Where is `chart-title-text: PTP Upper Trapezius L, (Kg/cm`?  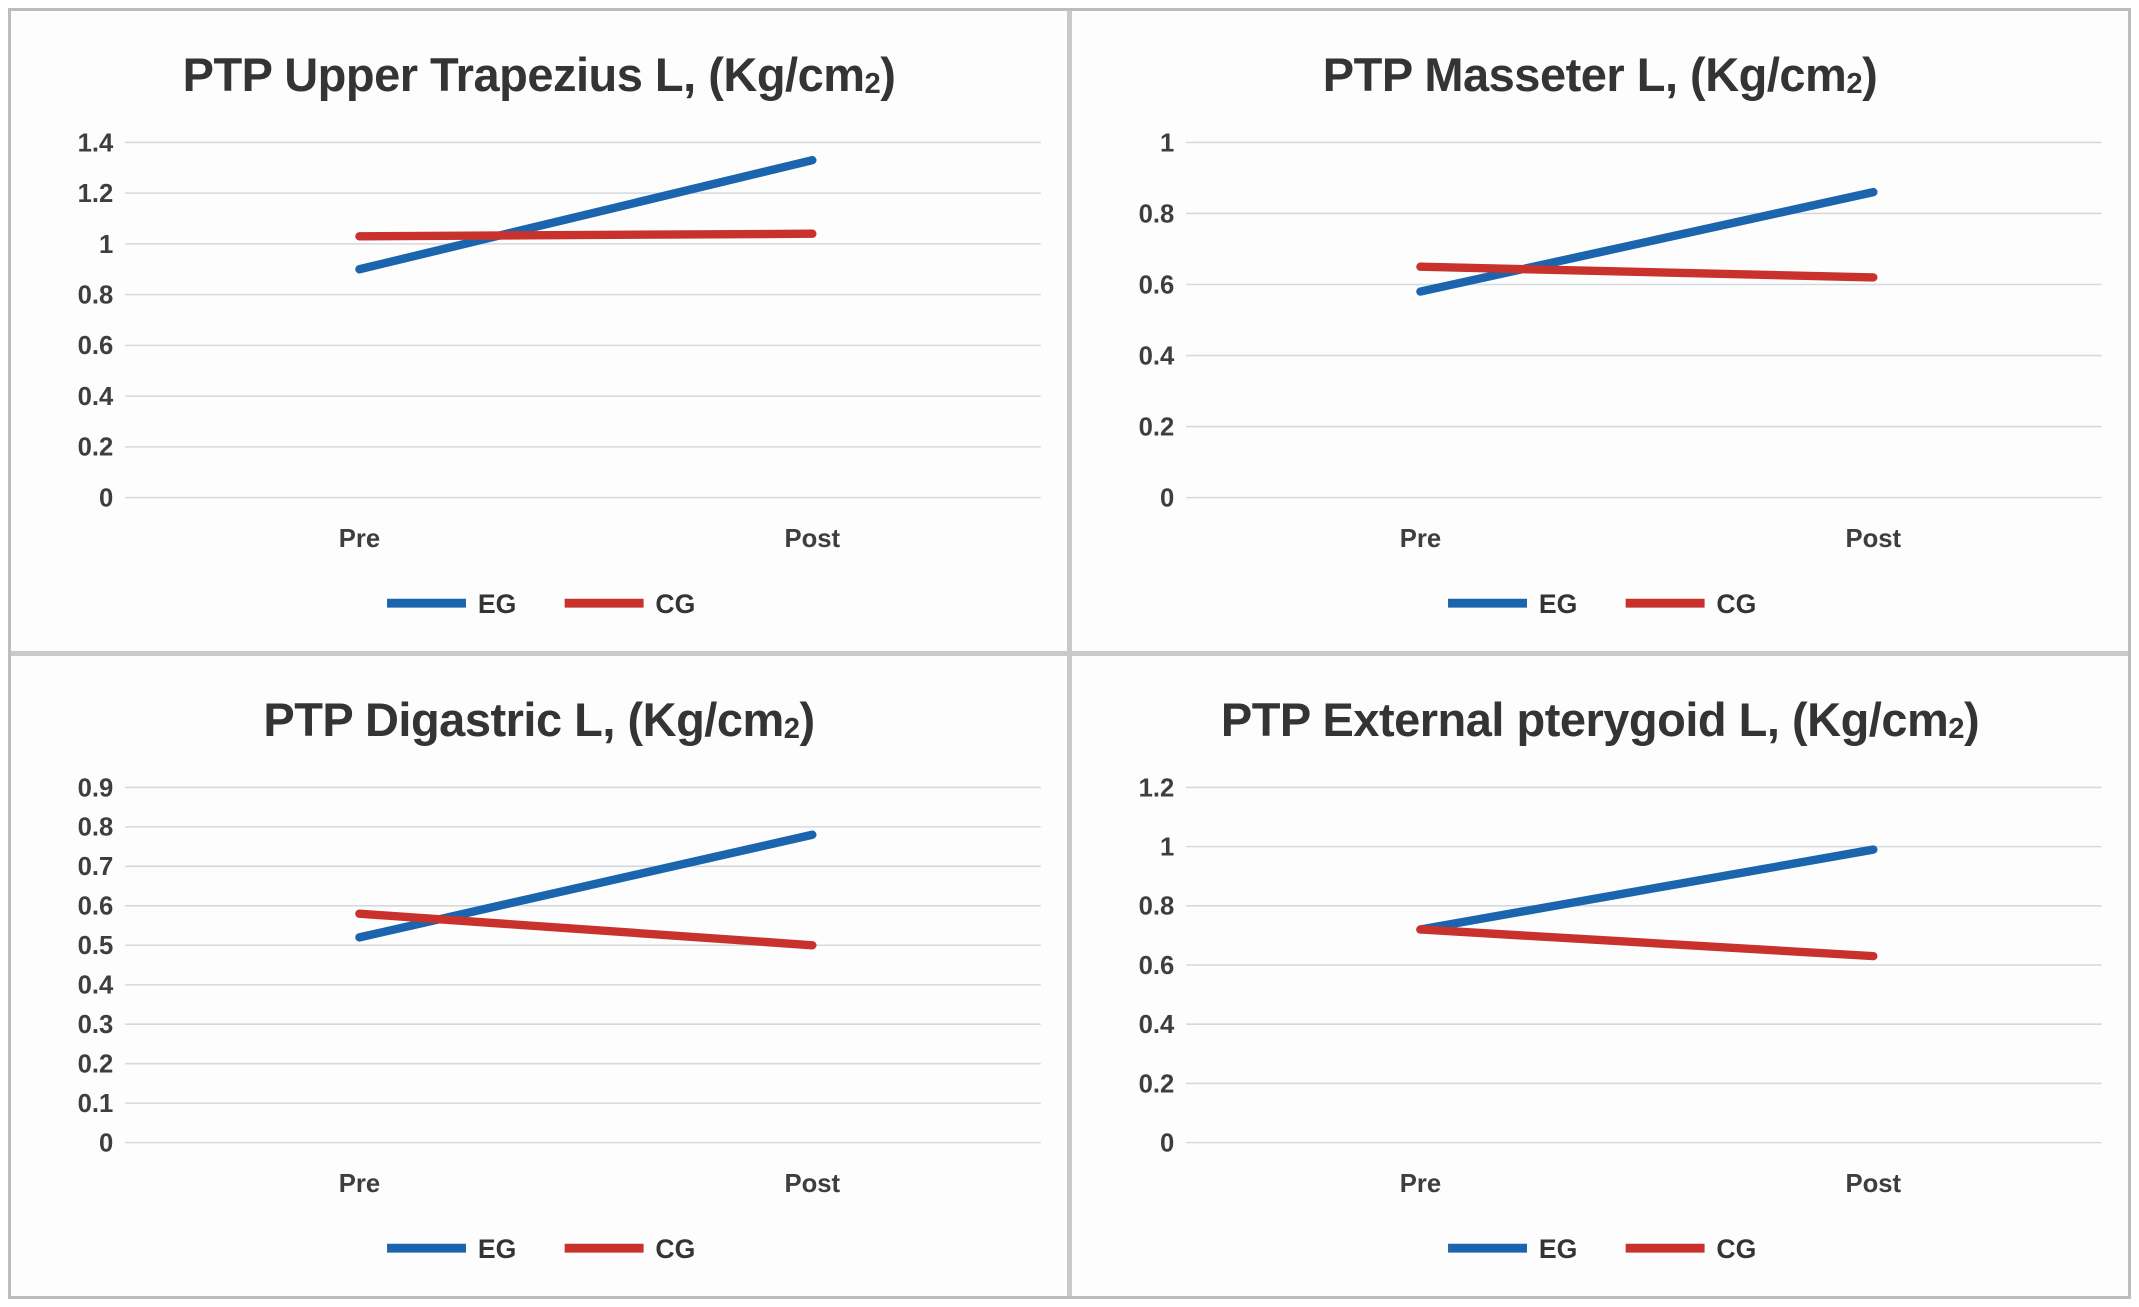 chart-title-text: PTP Upper Trapezius L, (Kg/cm is located at coordinates (523, 75).